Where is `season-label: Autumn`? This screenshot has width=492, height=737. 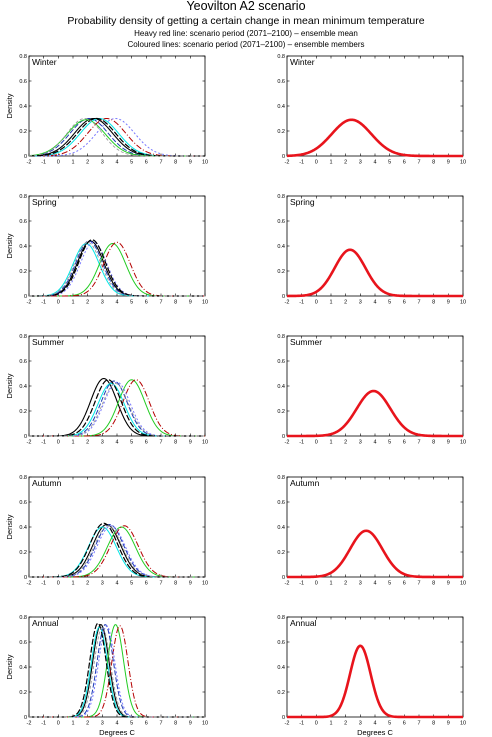
season-label: Autumn is located at coordinates (47, 483).